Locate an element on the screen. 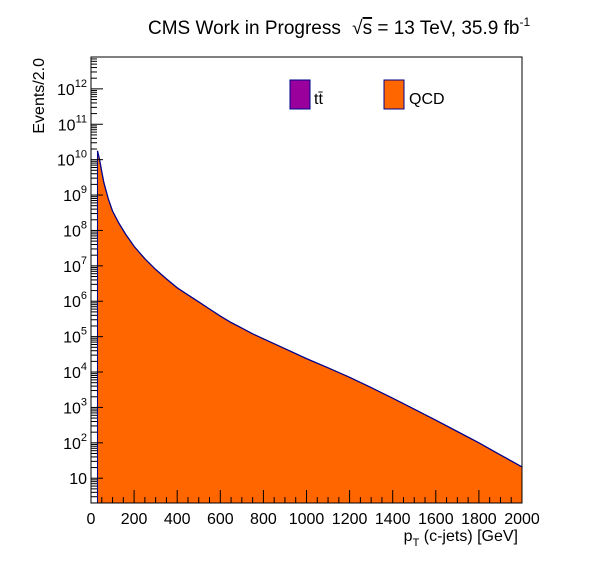 This screenshot has width=596, height=572. legend-swatch-tt is located at coordinates (300, 94).